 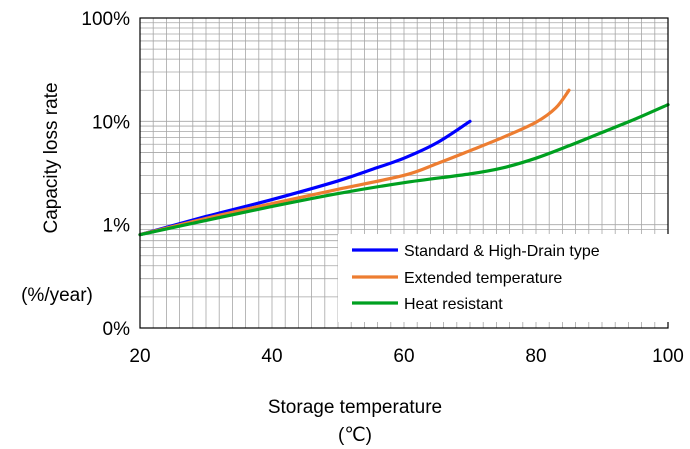 I want to click on x-tick-label: 40, so click(x=271, y=356).